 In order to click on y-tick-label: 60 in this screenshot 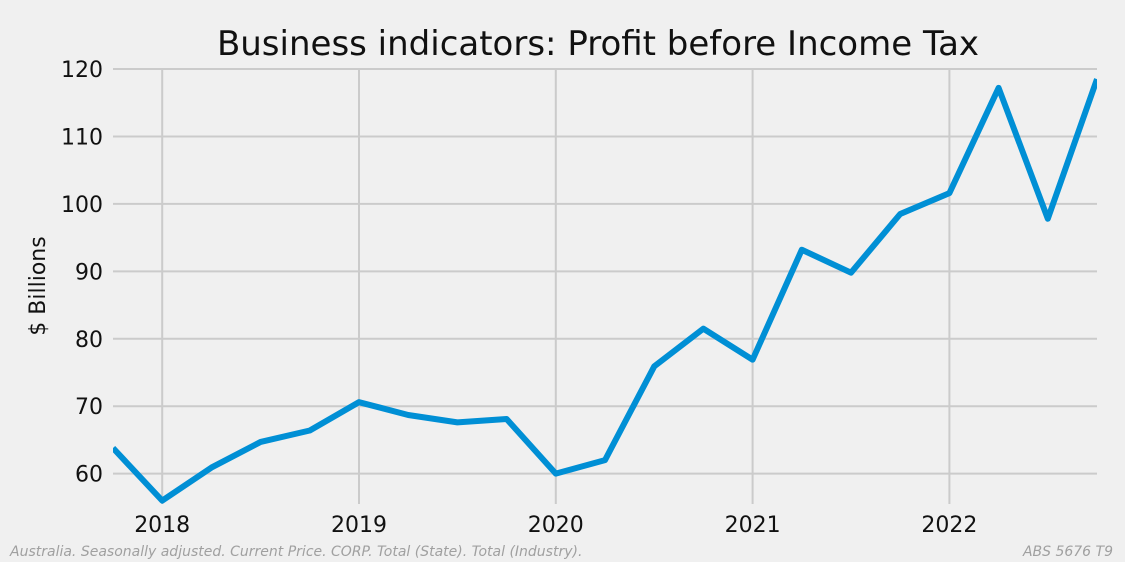, I will do `click(89, 475)`.